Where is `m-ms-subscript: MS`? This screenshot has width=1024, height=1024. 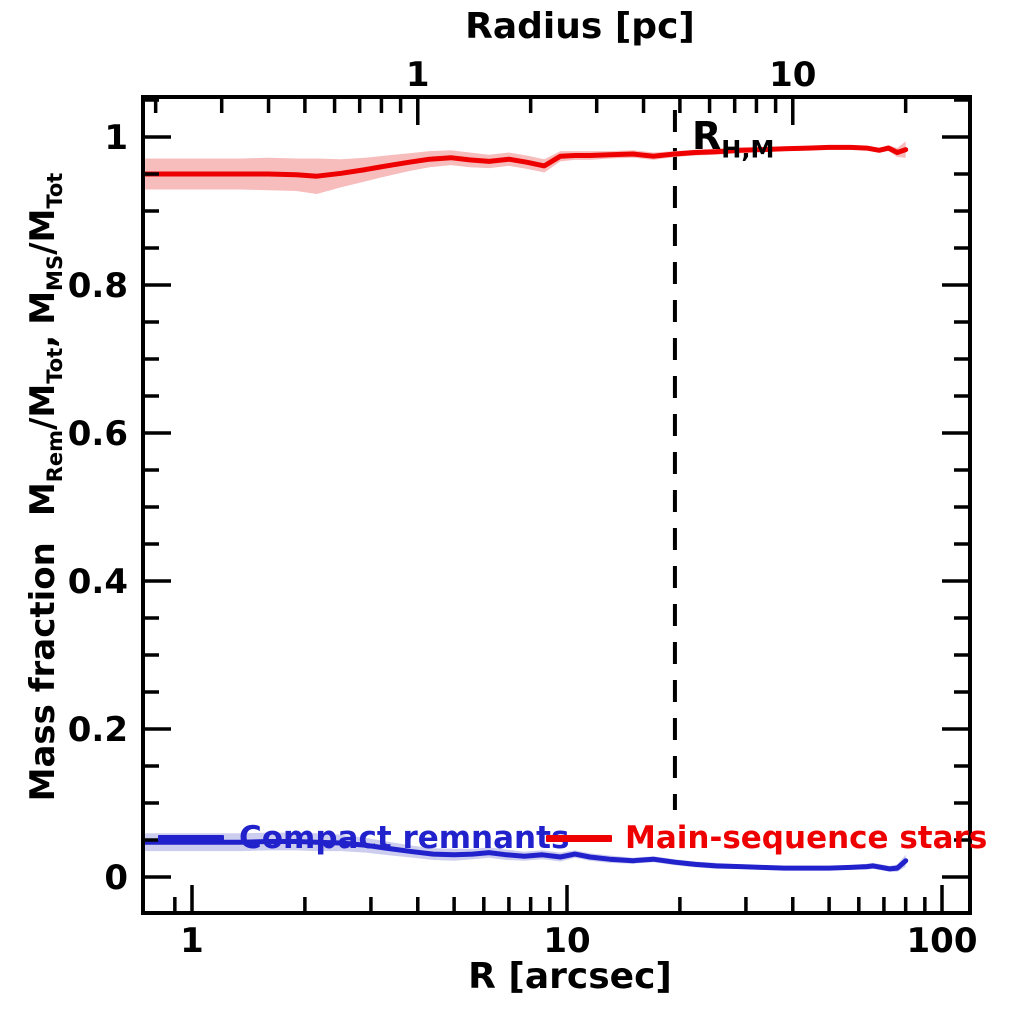
m-ms-subscript: MS is located at coordinates (54, 272).